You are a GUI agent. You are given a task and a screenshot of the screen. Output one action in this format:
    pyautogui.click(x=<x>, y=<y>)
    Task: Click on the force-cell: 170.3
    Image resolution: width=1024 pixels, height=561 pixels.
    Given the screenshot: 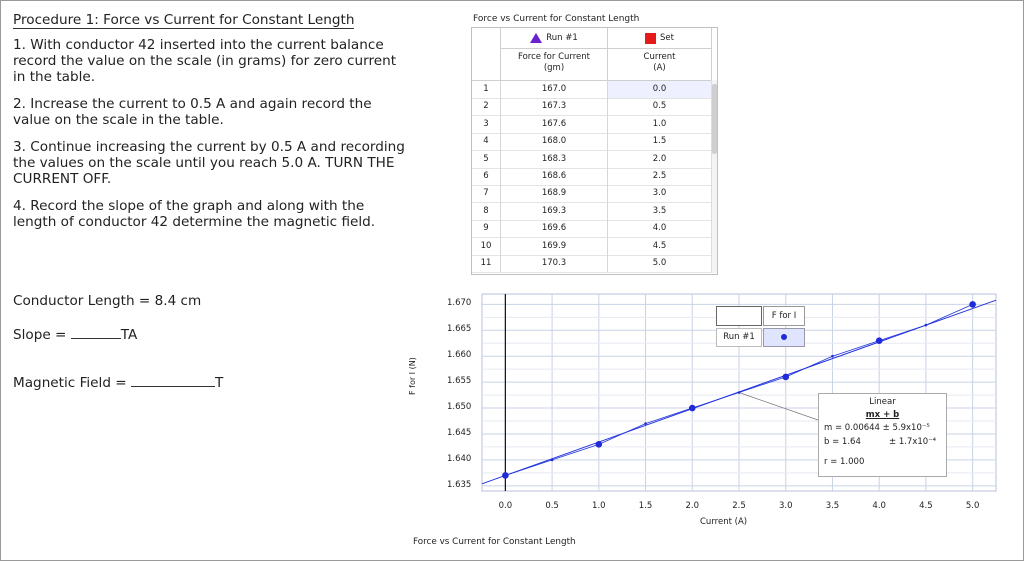 What is the action you would take?
    pyautogui.click(x=554, y=264)
    